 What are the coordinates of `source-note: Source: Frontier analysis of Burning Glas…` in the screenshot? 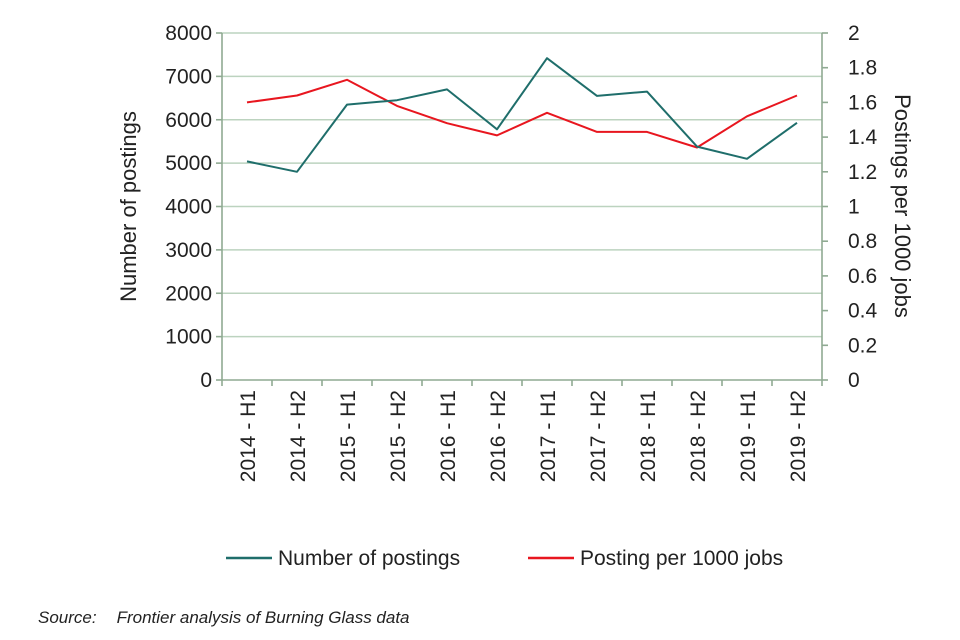 It's located at (224, 618).